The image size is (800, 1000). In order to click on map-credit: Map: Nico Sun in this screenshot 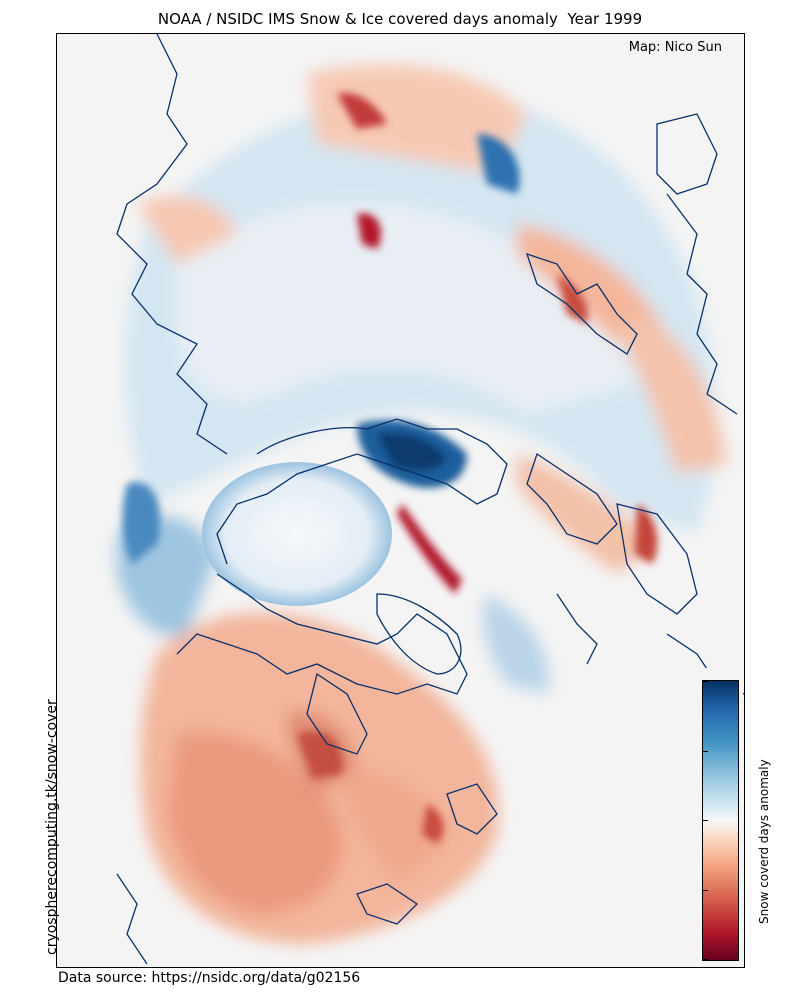, I will do `click(675, 47)`.